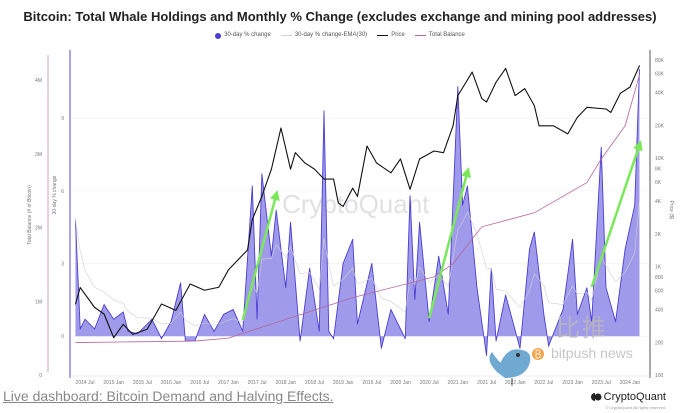 The image size is (680, 413). Describe the element at coordinates (659, 343) in the screenshot. I see `price-tick-label: 200` at that location.